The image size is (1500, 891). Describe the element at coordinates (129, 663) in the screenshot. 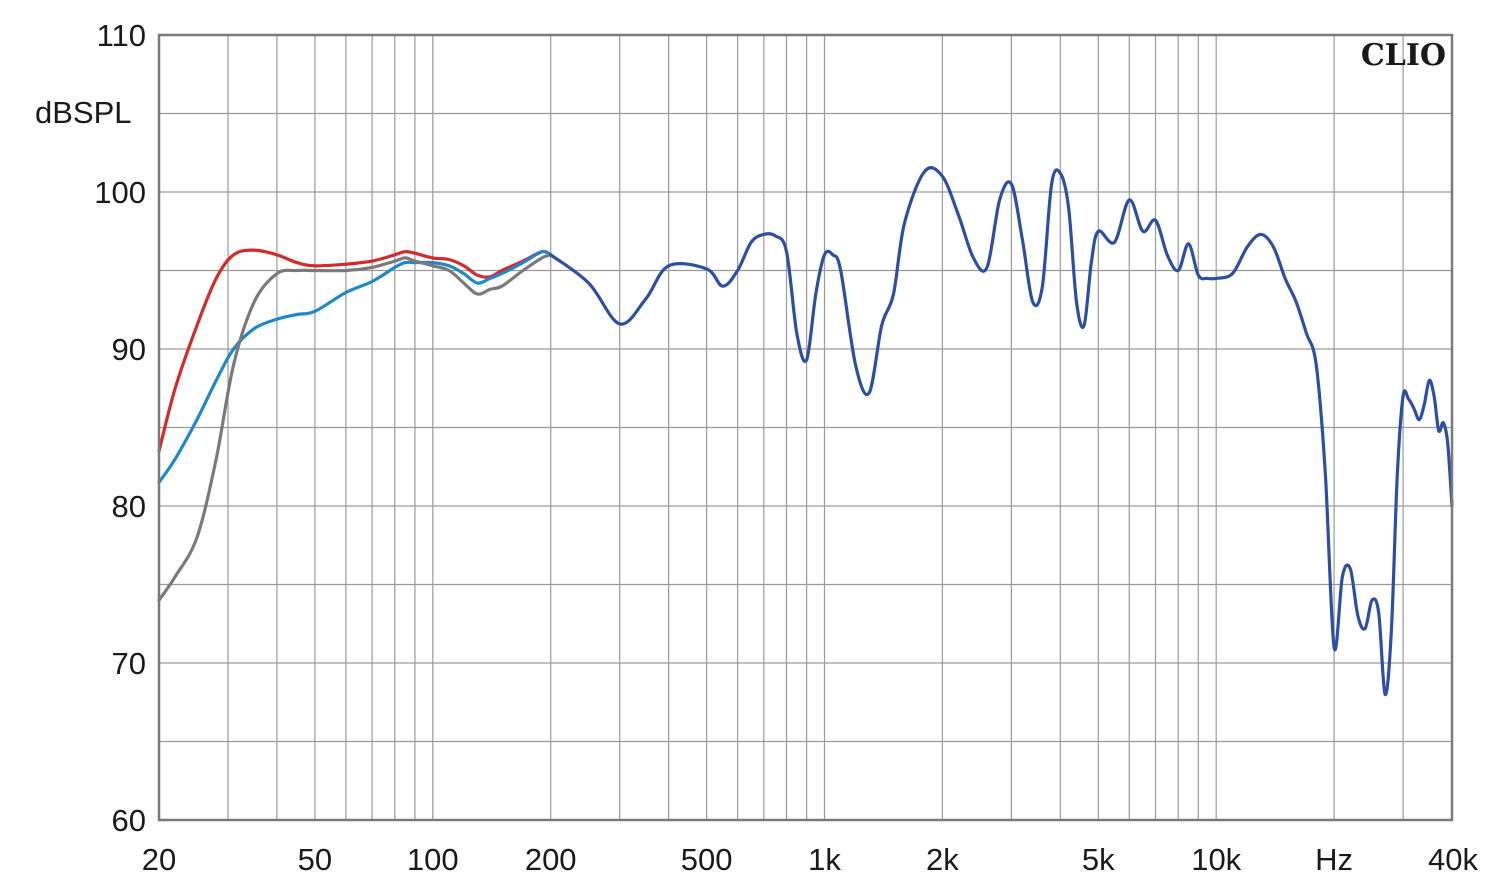

I see `y-tick-label: 70` at that location.